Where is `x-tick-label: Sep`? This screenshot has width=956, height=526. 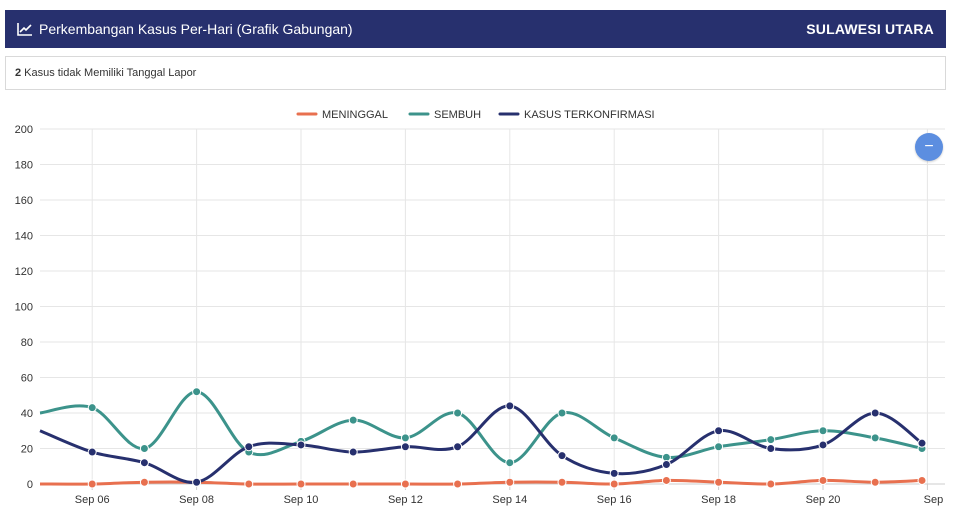
x-tick-label: Sep is located at coordinates (934, 500).